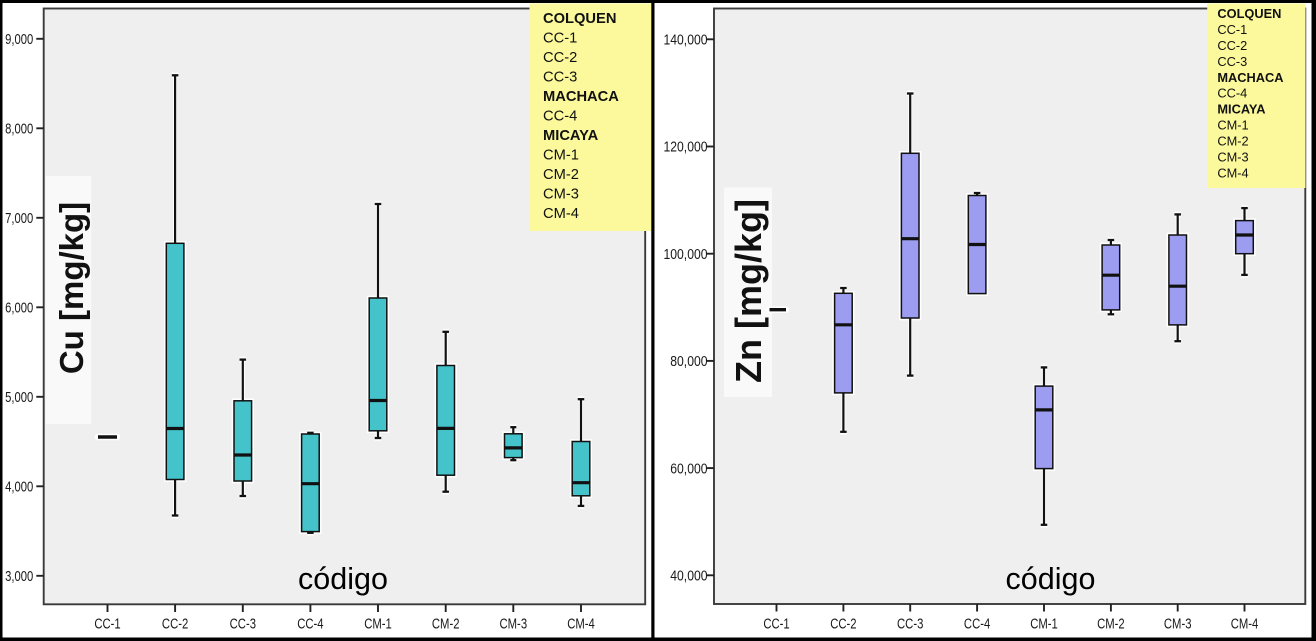 The image size is (1316, 641). Describe the element at coordinates (19, 39) in the screenshot. I see `svg-text: 9,000` at that location.